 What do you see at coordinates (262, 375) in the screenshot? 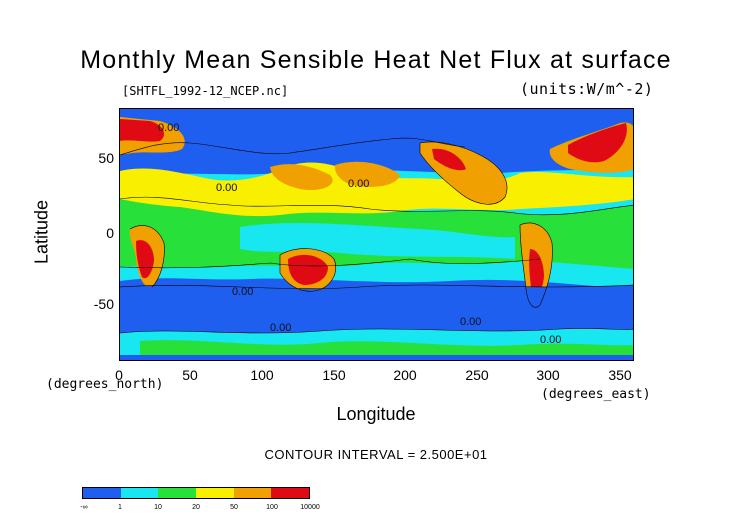
I see `x-tick-label: 100` at bounding box center [262, 375].